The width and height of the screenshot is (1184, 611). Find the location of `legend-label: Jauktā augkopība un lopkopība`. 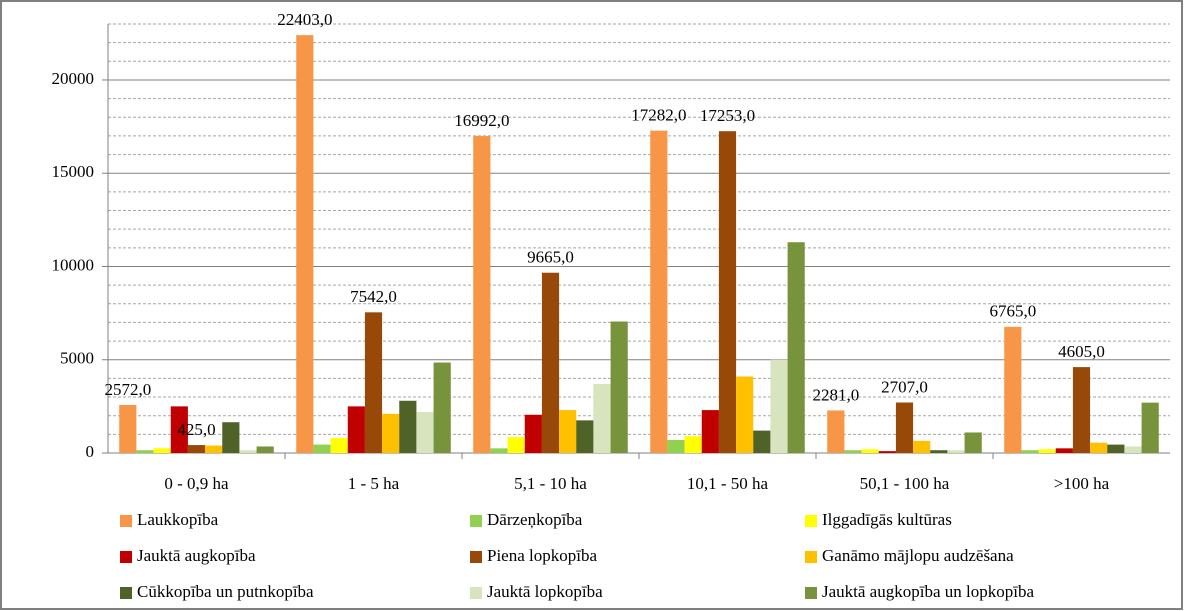

legend-label: Jauktā augkopība un lopkopība is located at coordinates (928, 591).